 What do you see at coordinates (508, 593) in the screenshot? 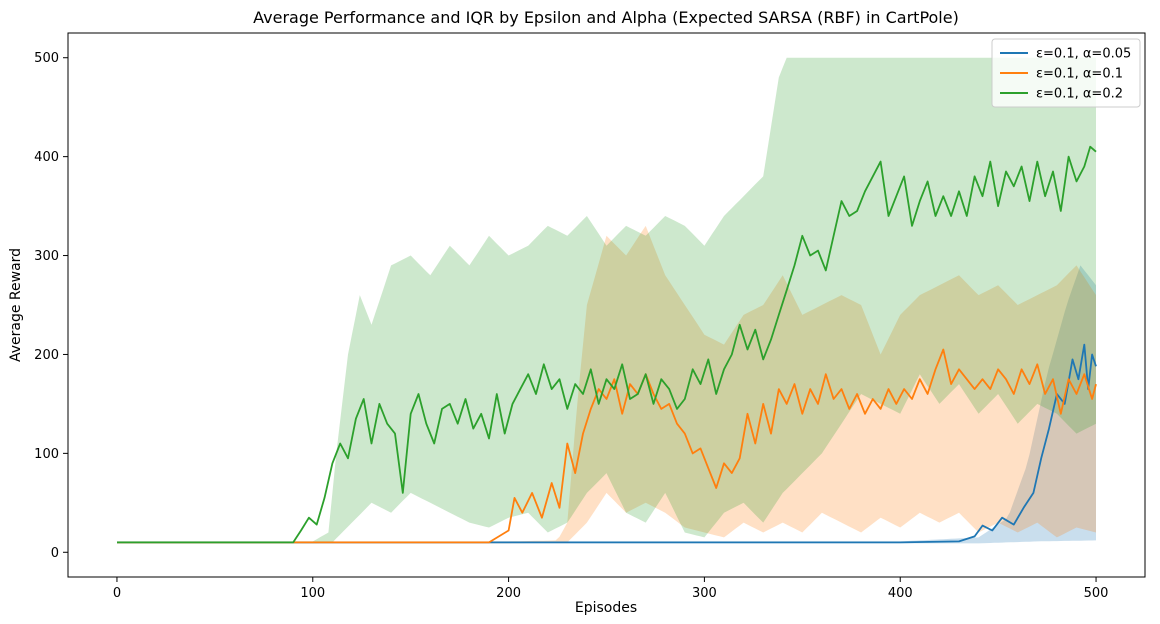
I see `x-tick-label: 200` at bounding box center [508, 593].